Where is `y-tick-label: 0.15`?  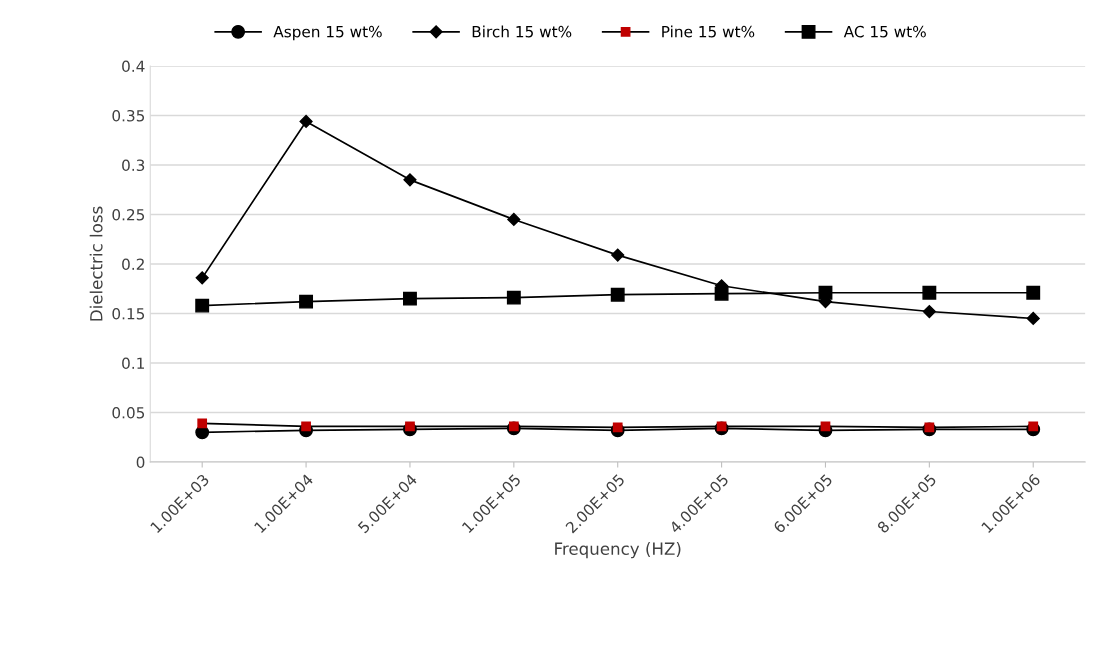
y-tick-label: 0.15 is located at coordinates (128, 313).